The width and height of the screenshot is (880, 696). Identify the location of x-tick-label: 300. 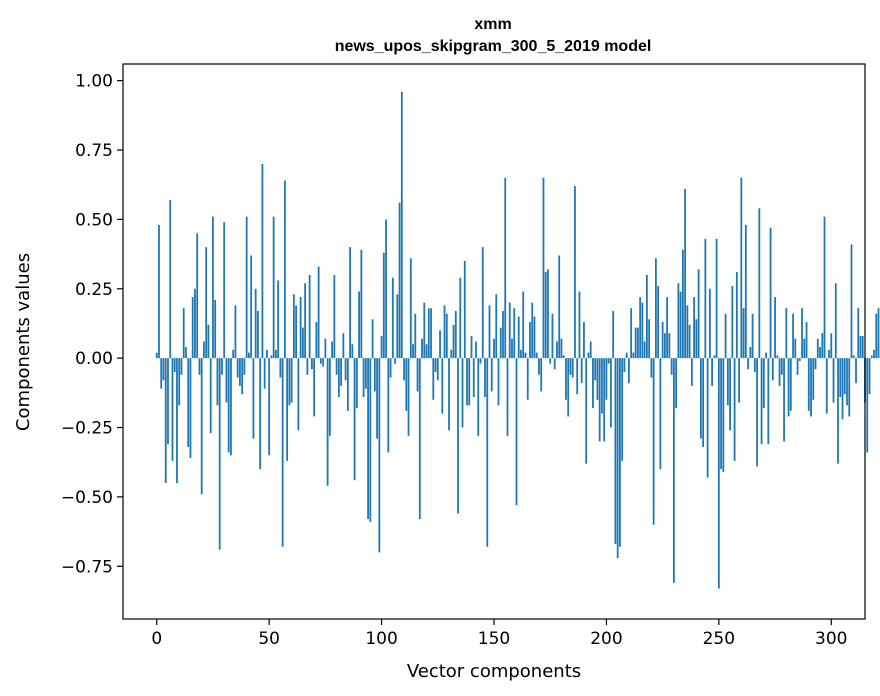
(831, 639).